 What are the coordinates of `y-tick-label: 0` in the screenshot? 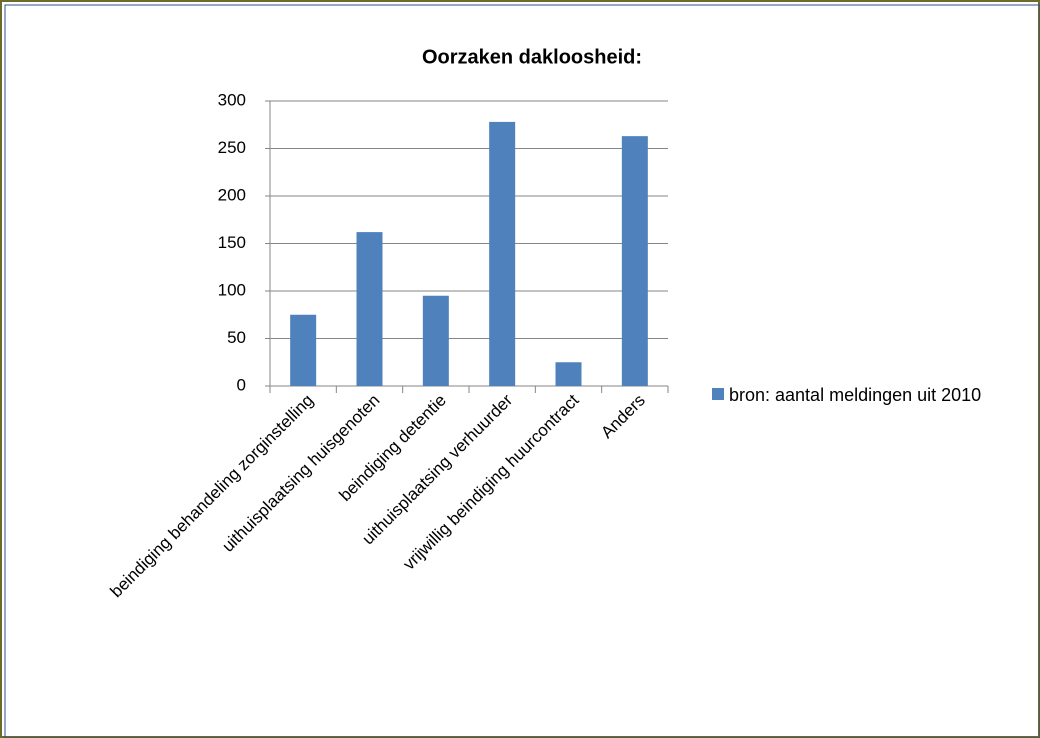 It's located at (241, 384).